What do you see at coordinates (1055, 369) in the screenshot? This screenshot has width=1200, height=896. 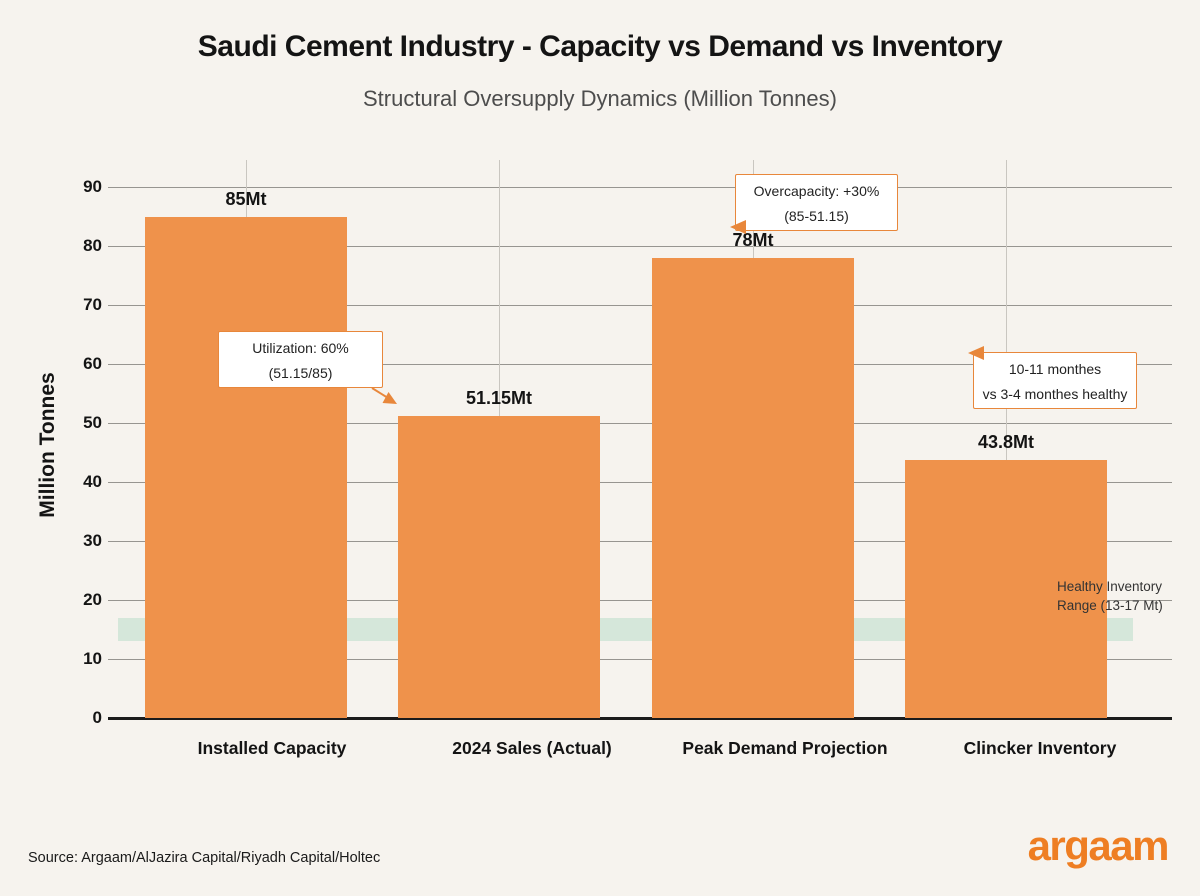 I see `annotation-inventory-months-line1: 10-11 monthes` at bounding box center [1055, 369].